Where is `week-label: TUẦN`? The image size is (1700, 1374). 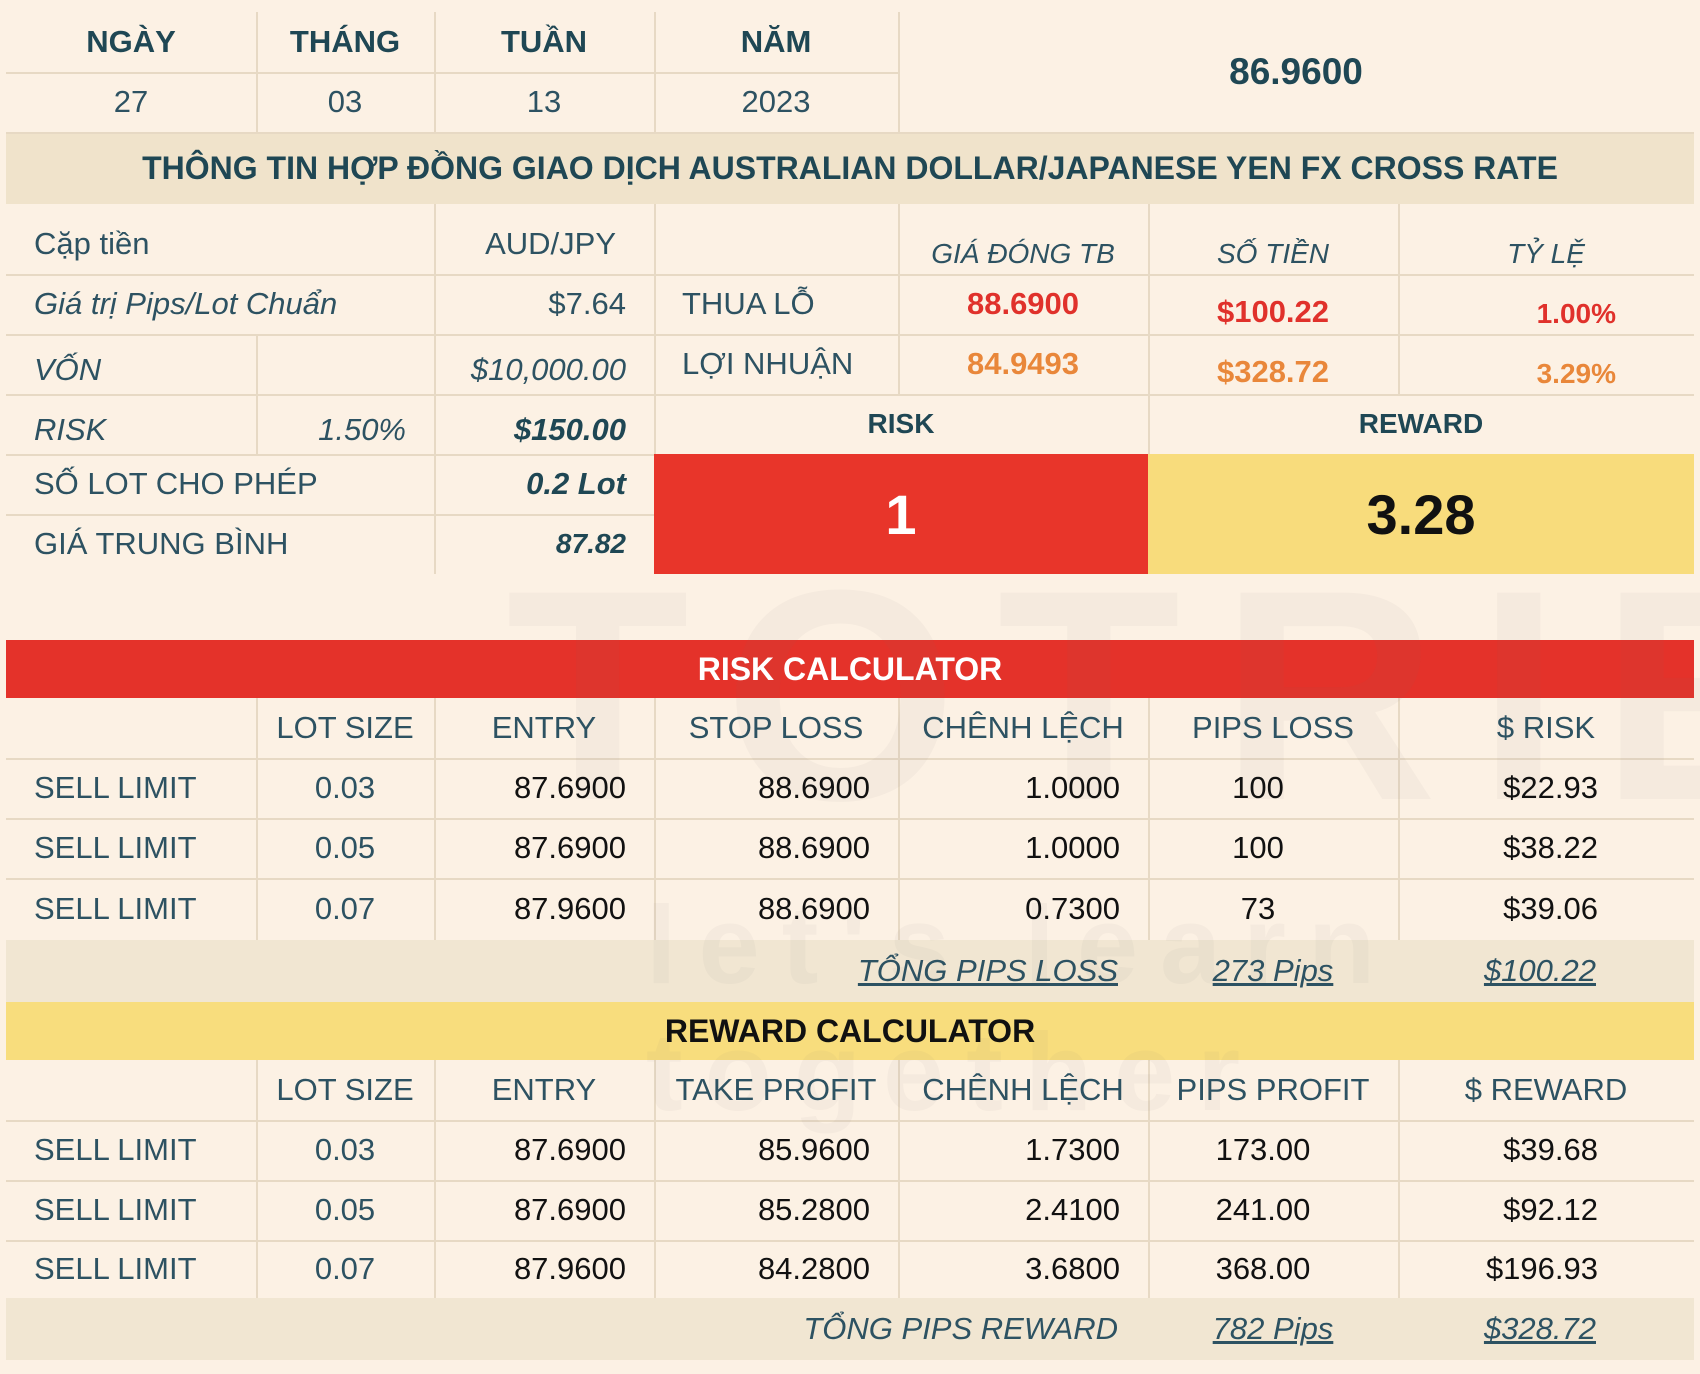 week-label: TUẦN is located at coordinates (544, 41).